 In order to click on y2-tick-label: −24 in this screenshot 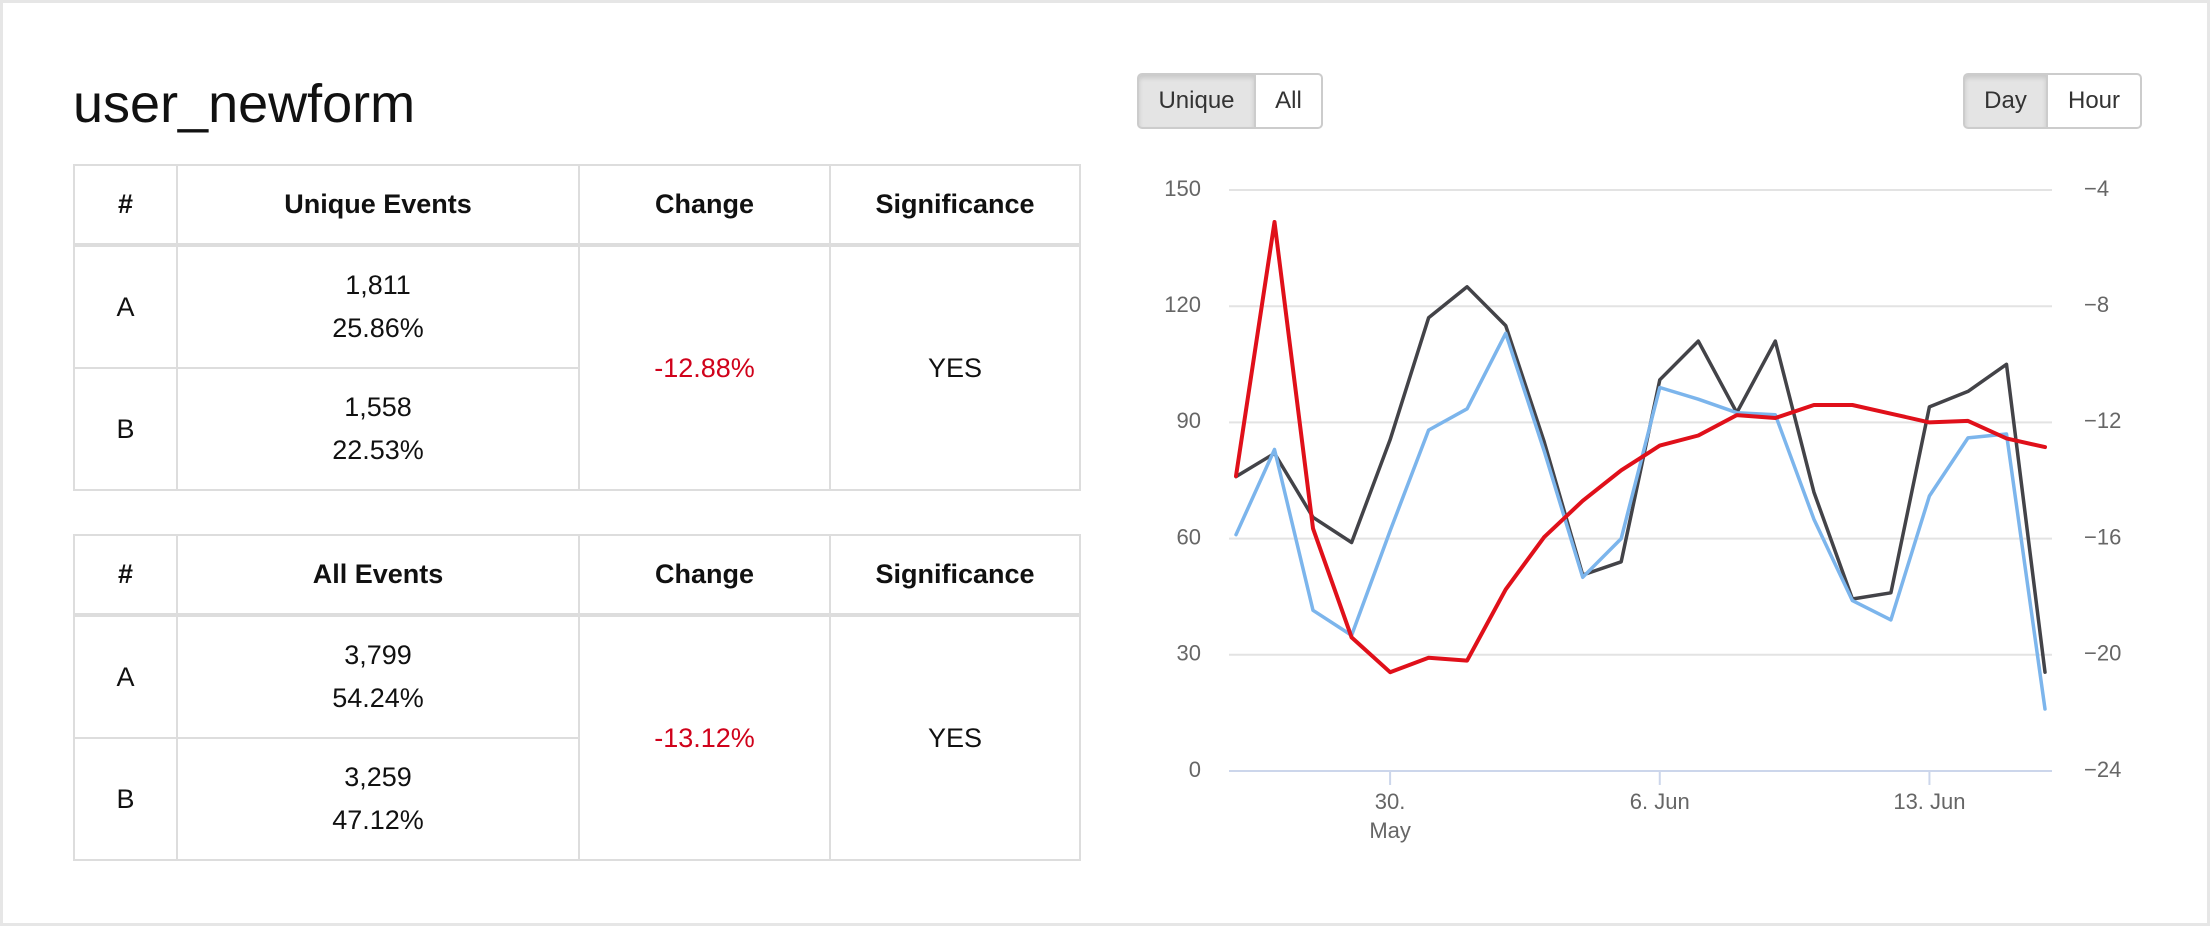, I will do `click(2102, 769)`.